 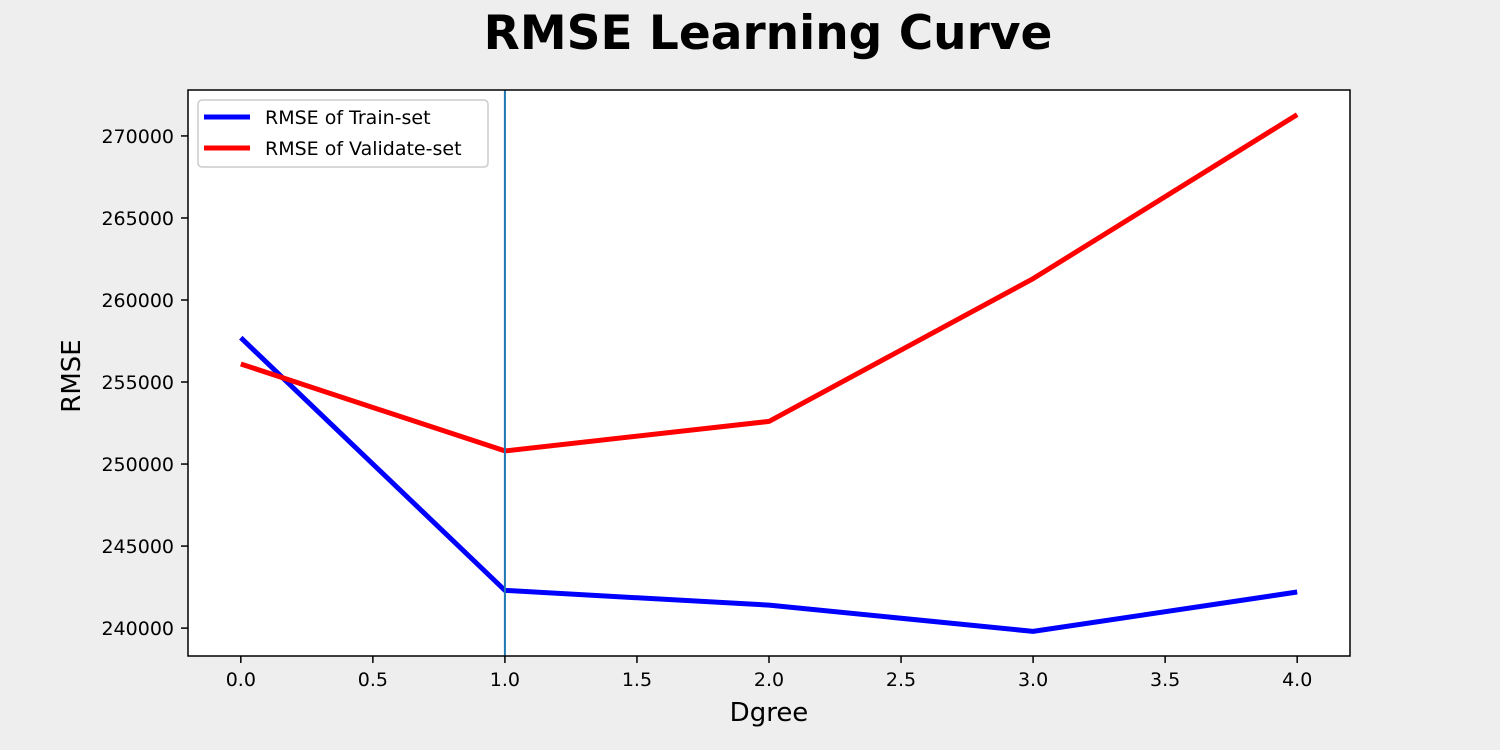 What do you see at coordinates (373, 680) in the screenshot?
I see `x-tick-label: 0.5` at bounding box center [373, 680].